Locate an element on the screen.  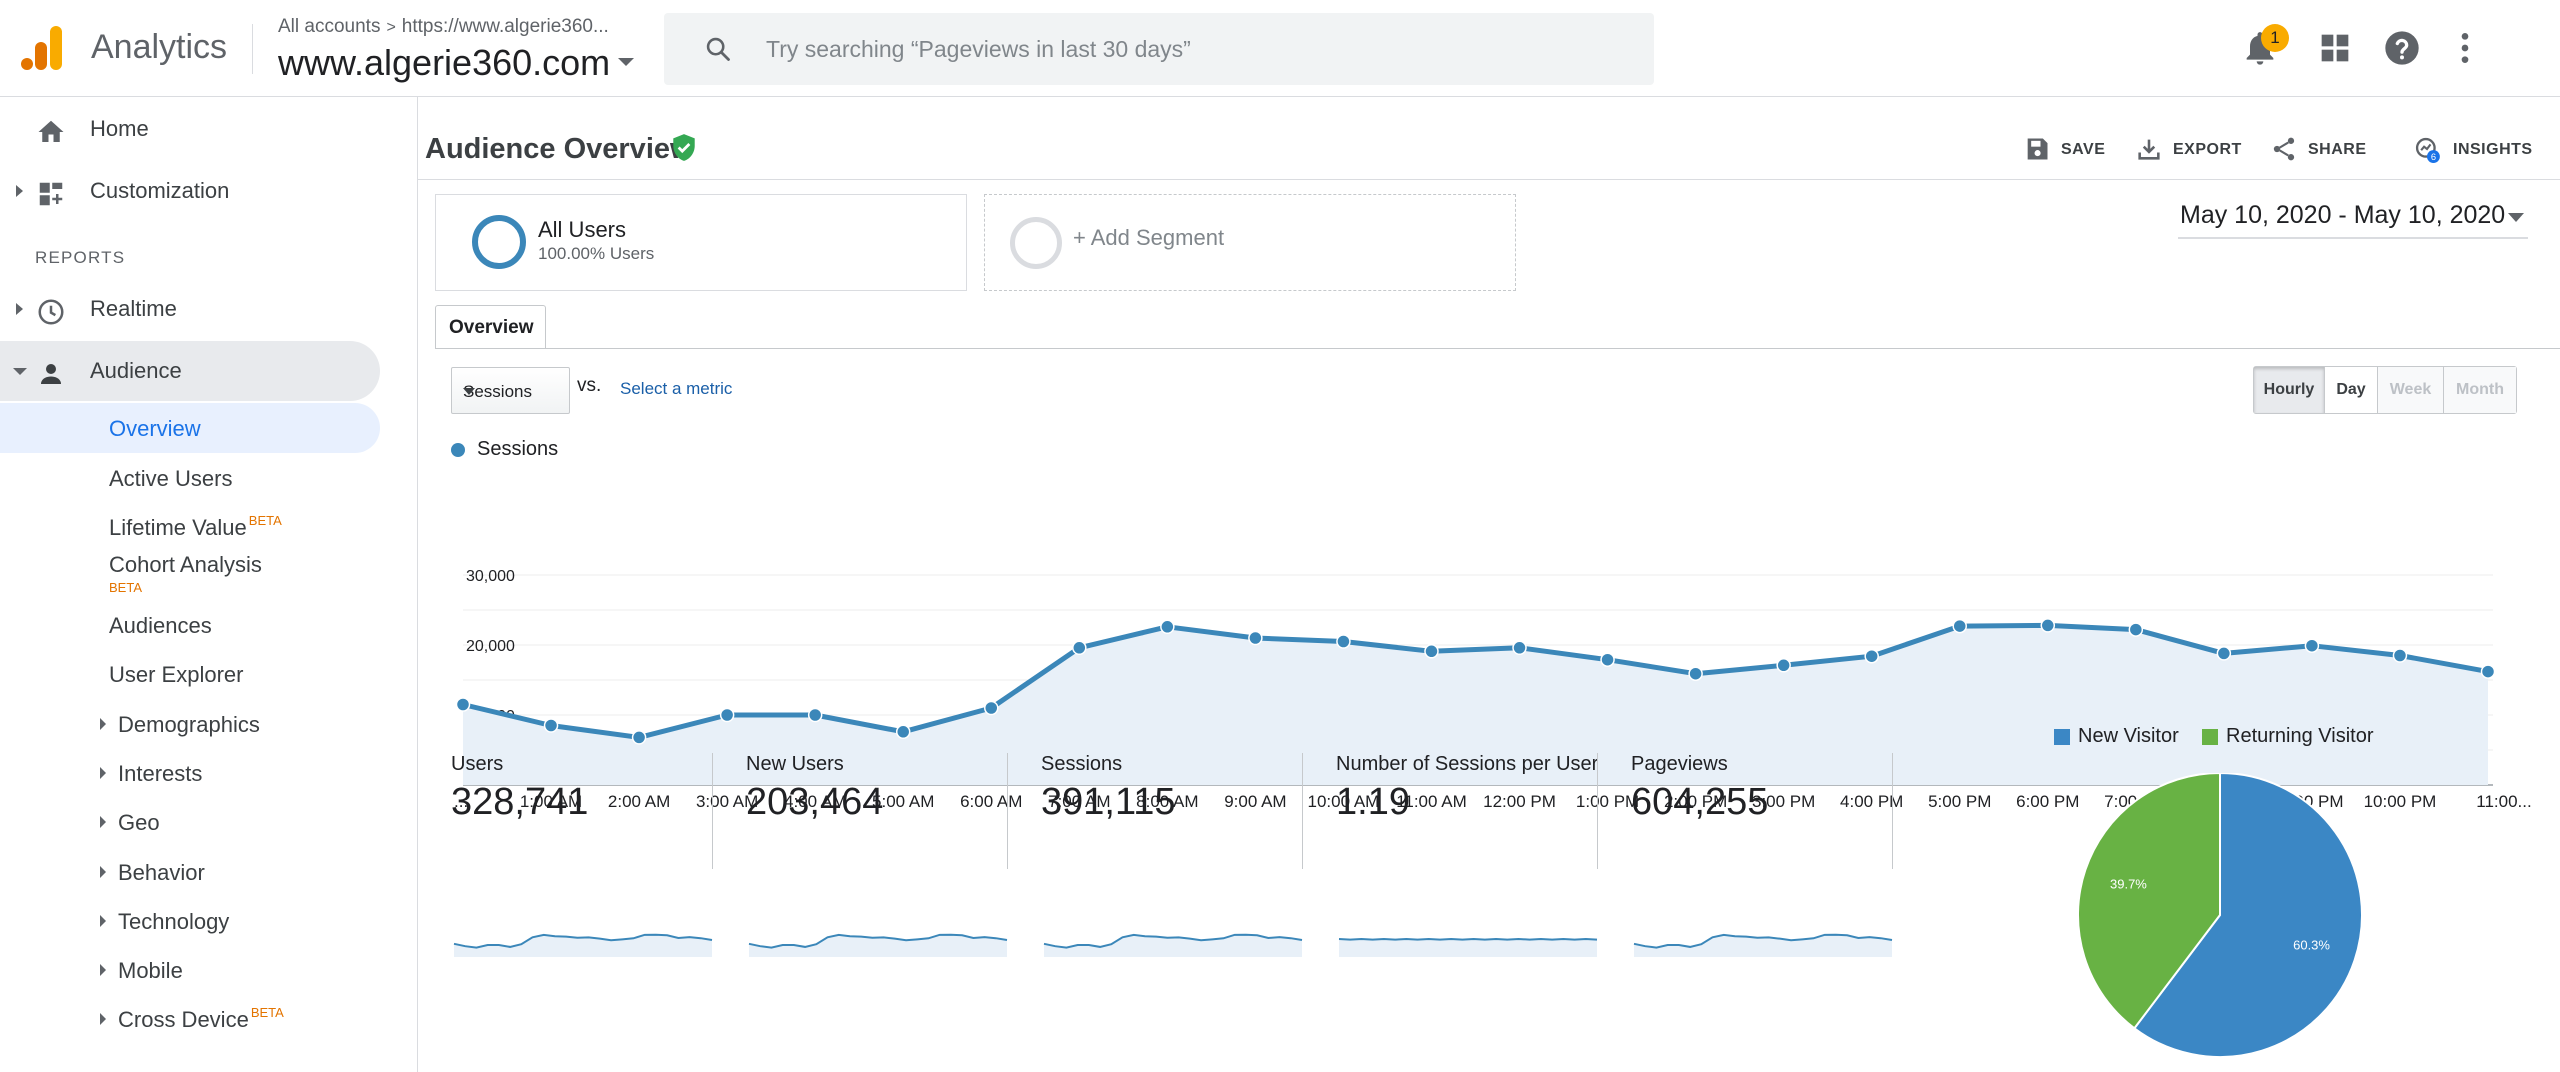
tab-overview: Overview is located at coordinates (490, 327).